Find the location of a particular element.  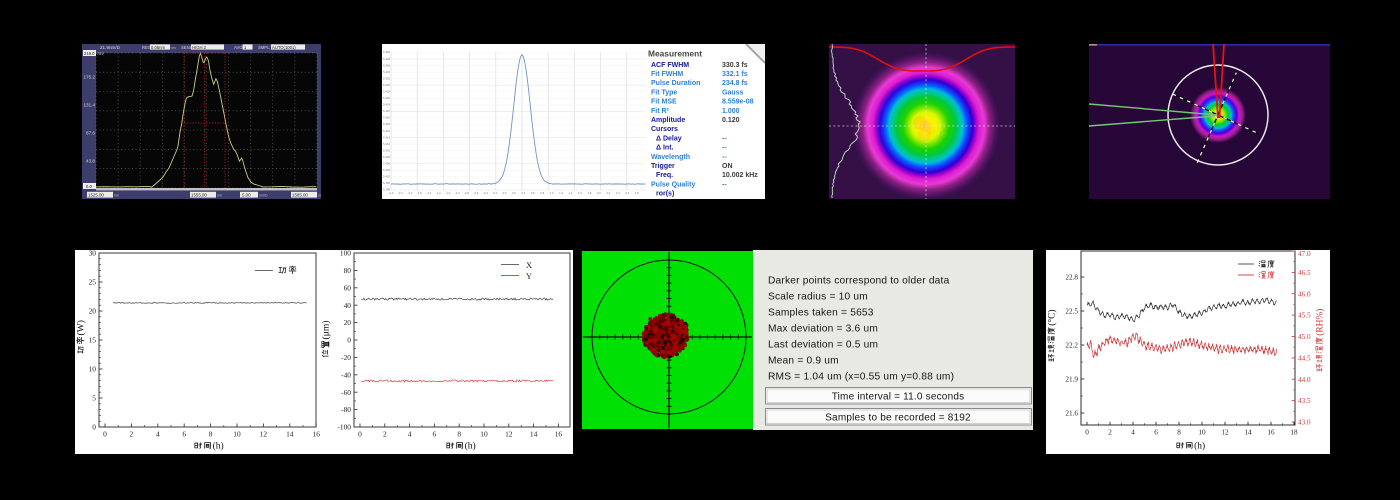

svg-text: REF is located at coordinates (101, 54).